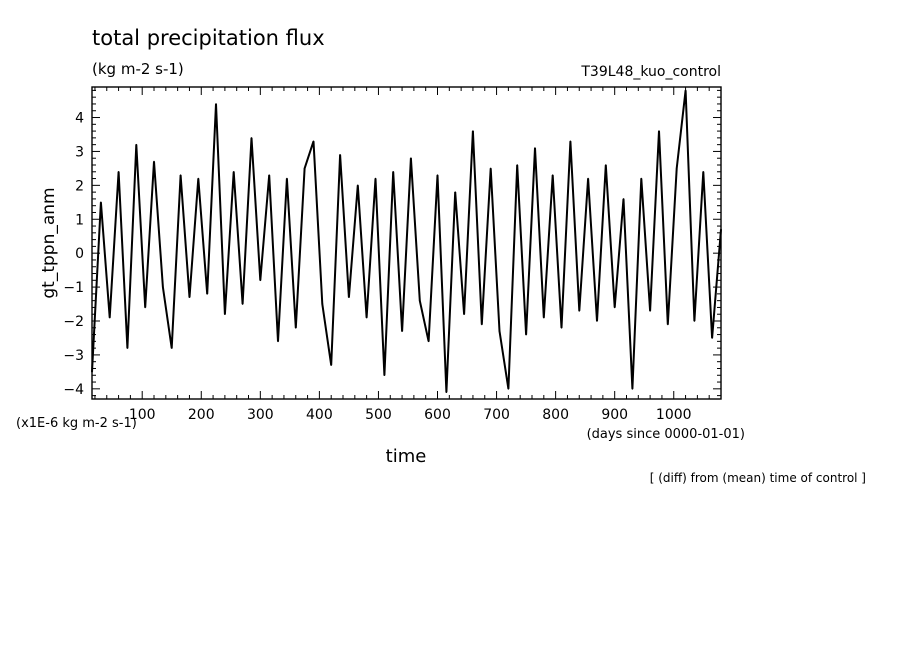 This screenshot has height=654, width=904. What do you see at coordinates (73, 322) in the screenshot?
I see `y-tick-label: −2` at bounding box center [73, 322].